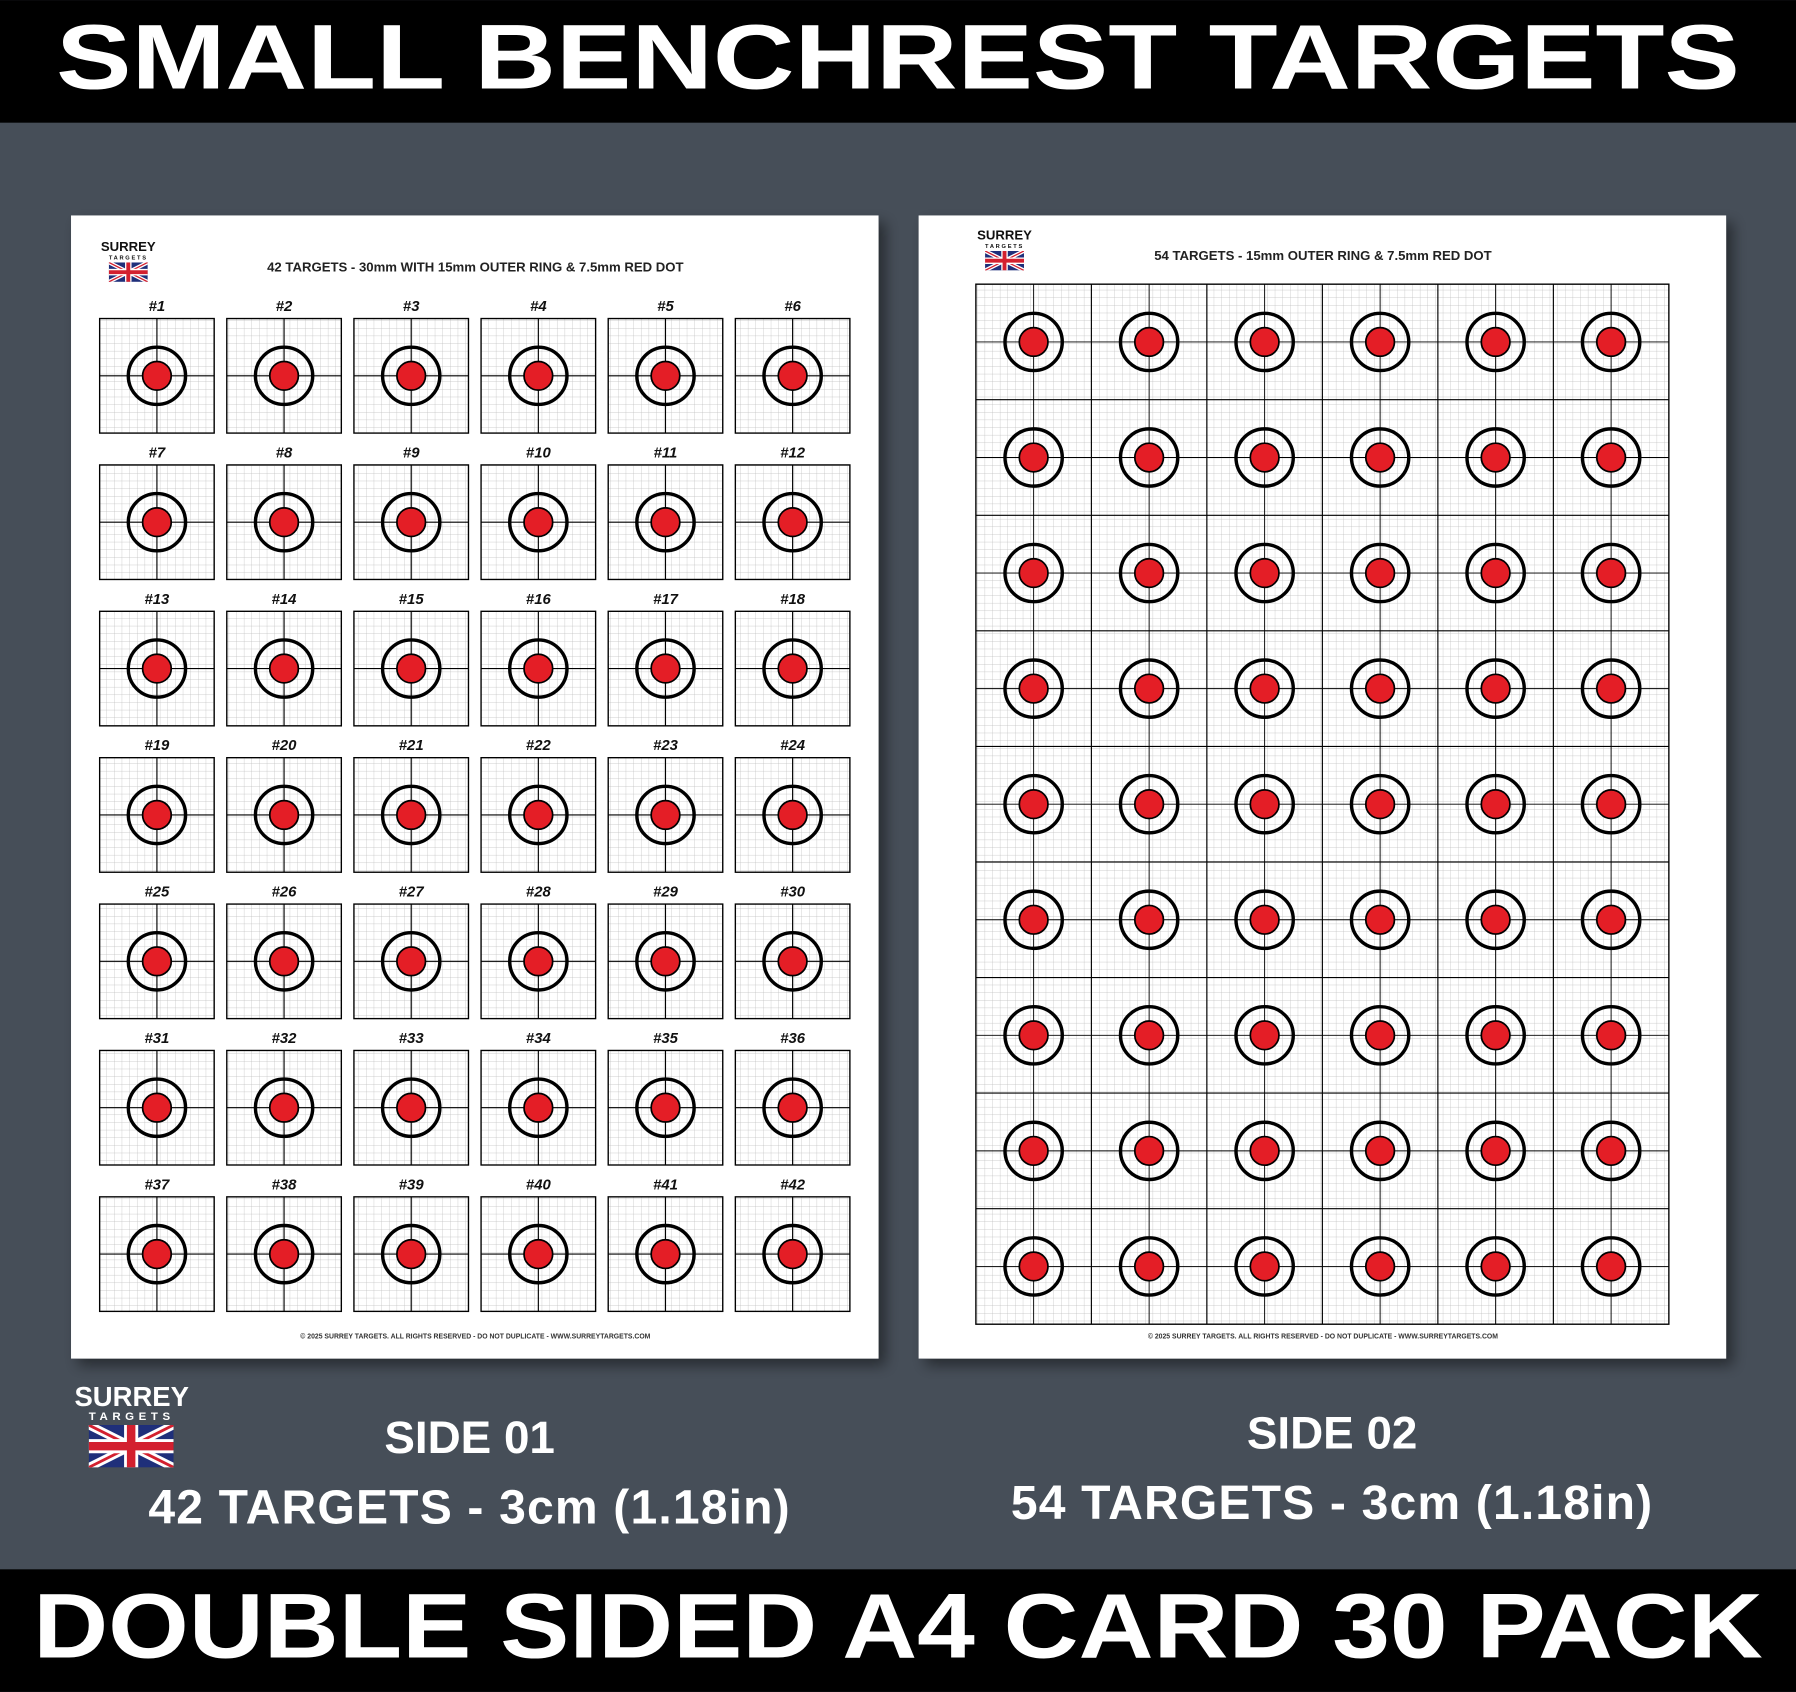  What do you see at coordinates (157, 307) in the screenshot?
I see `target-label: #1` at bounding box center [157, 307].